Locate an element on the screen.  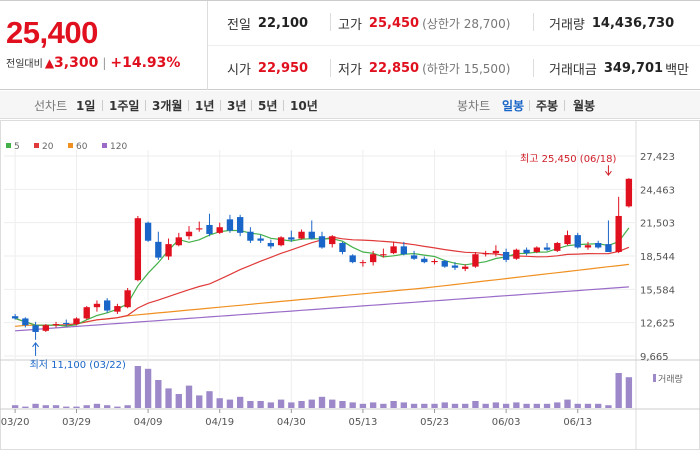
volume-label: 거래량 is located at coordinates (567, 25).